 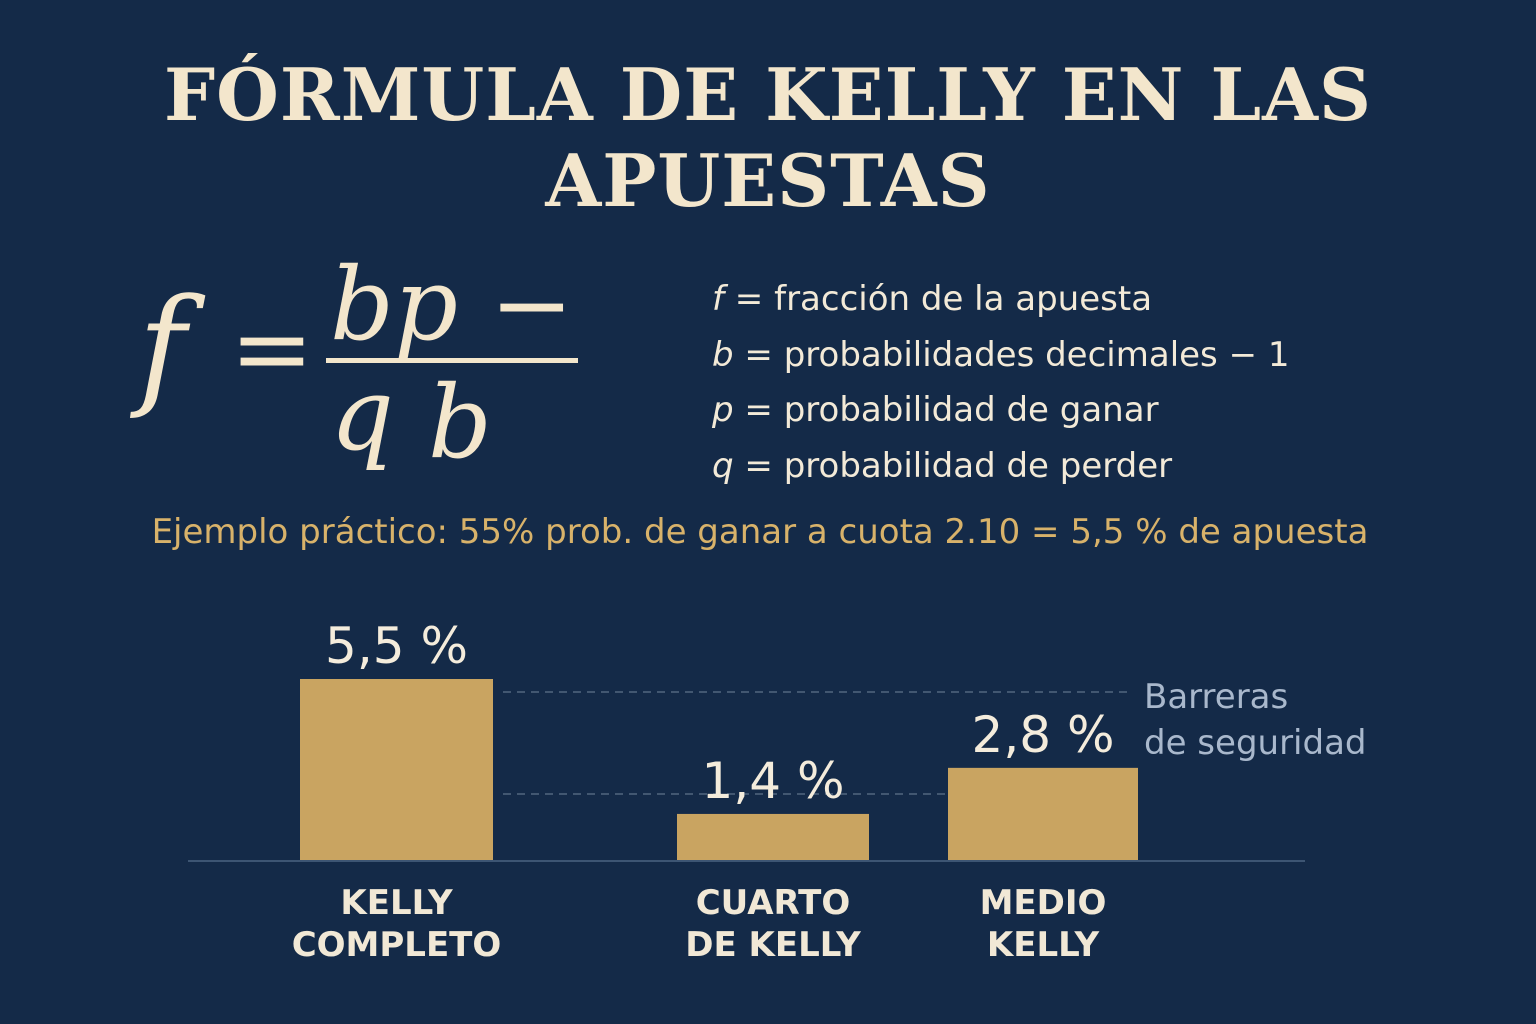 What do you see at coordinates (768, 137) in the screenshot?
I see `page-title: FÓRMULA DE KELLY EN LAS APUESTAS` at bounding box center [768, 137].